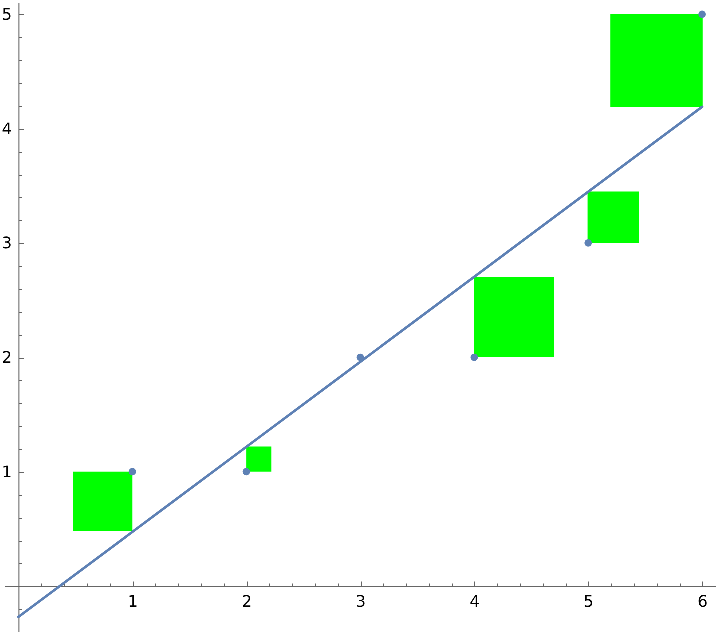  I want to click on y-tick-label: 4, so click(7, 128).